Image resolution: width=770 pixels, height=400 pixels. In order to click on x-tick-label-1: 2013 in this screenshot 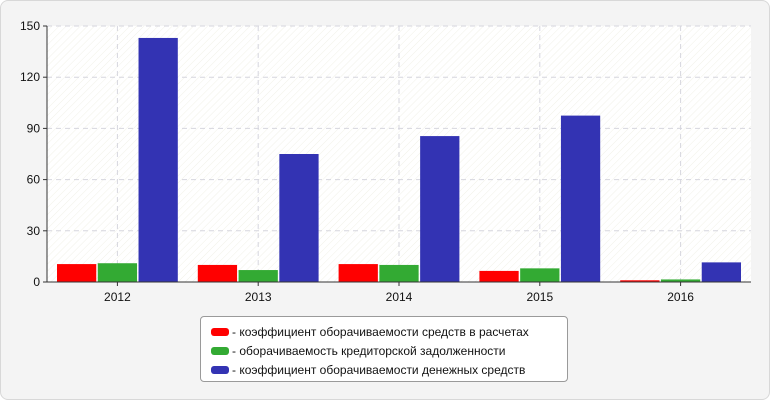, I will do `click(258, 297)`.